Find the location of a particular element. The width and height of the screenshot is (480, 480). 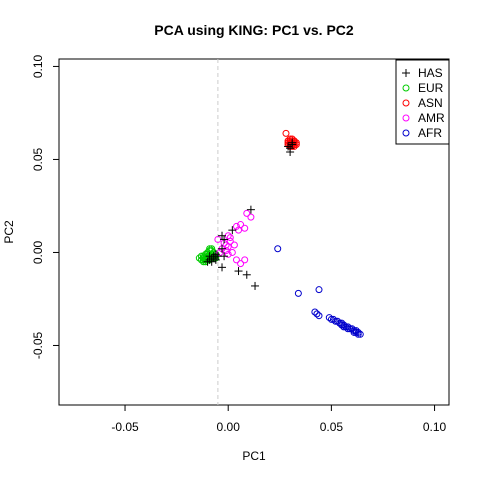

chart-title: PCA using KING: PC1 vs. PC2 is located at coordinates (254, 30).